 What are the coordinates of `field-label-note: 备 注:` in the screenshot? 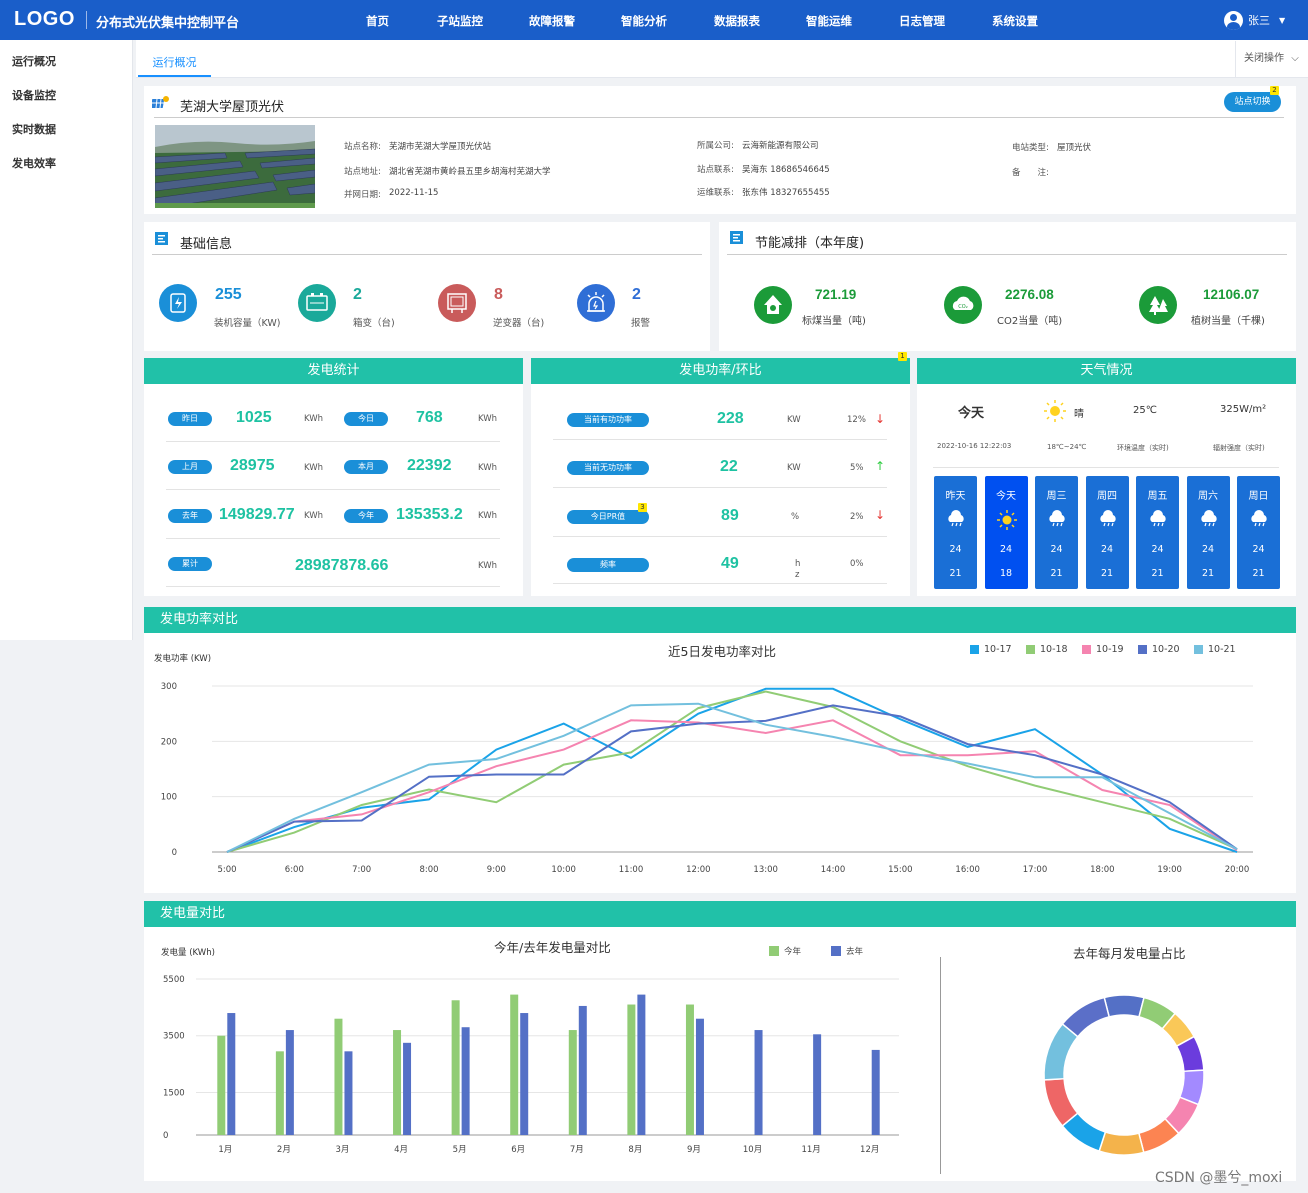 It's located at (1030, 173).